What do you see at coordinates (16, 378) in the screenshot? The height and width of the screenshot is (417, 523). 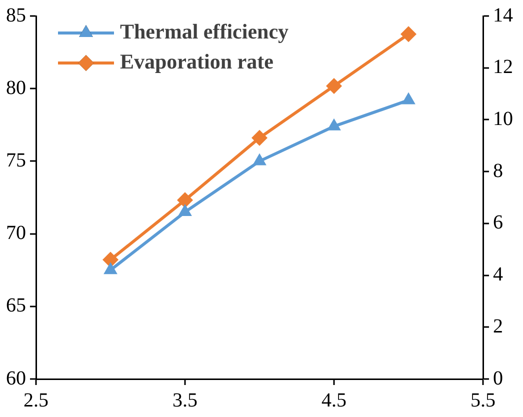 I see `y-tick-label: 60` at bounding box center [16, 378].